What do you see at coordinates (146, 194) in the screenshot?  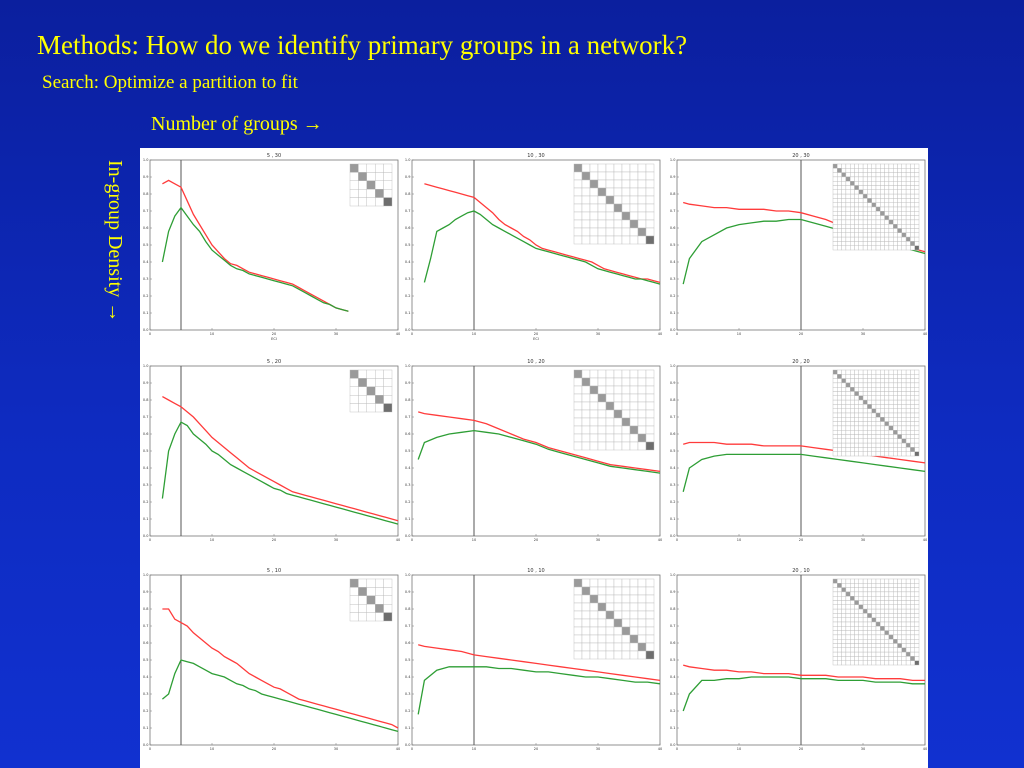 I see `y-tick-label: 0.8` at bounding box center [146, 194].